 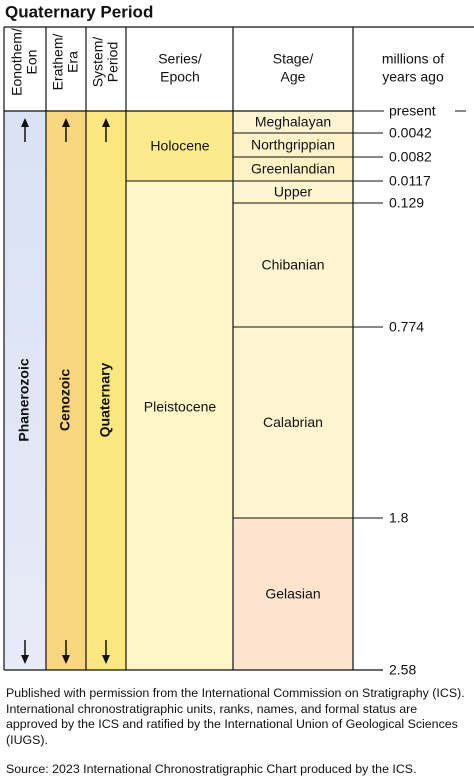 I want to click on period-cell, so click(x=106, y=390).